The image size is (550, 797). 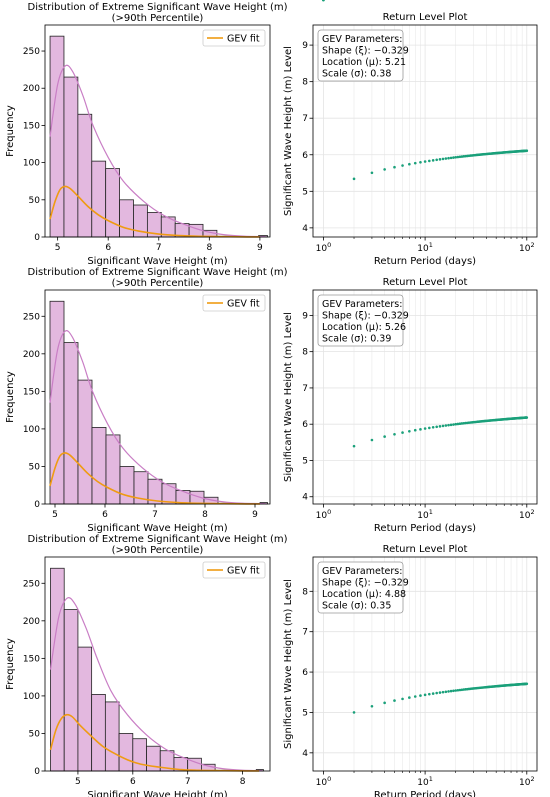 I want to click on y-tick-label: 4, so click(x=305, y=754).